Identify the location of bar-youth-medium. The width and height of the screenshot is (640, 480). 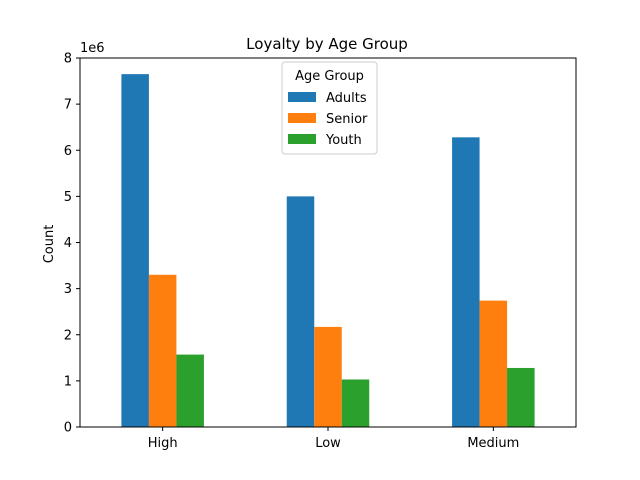
(521, 397).